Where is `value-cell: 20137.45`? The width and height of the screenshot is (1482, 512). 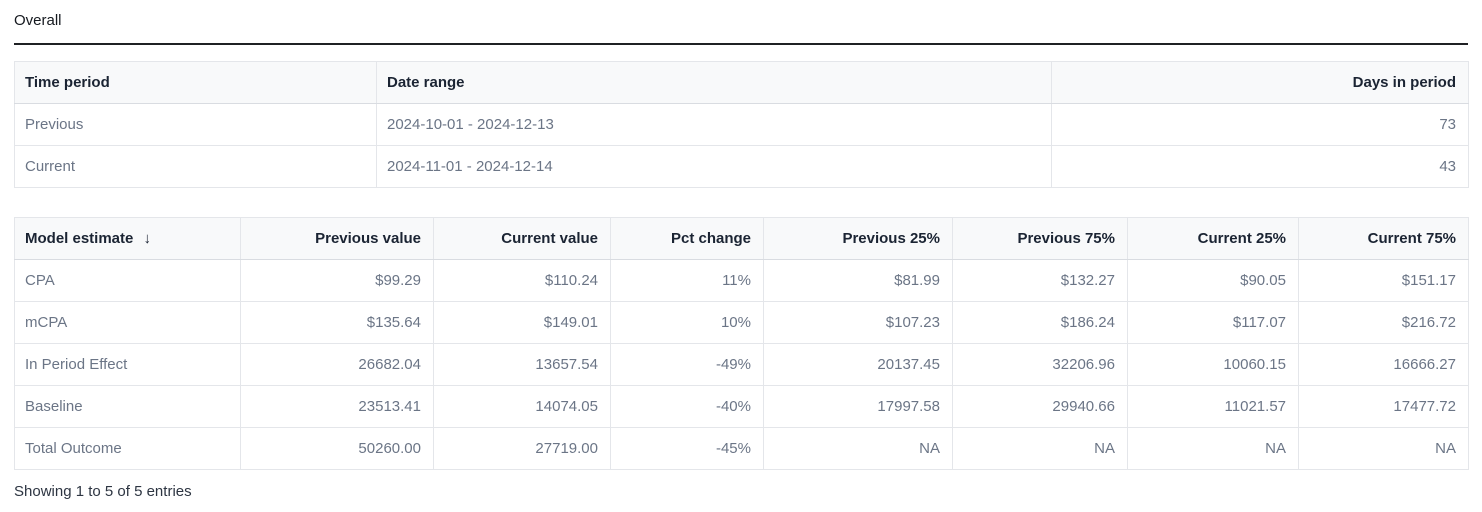
value-cell: 20137.45 is located at coordinates (858, 364).